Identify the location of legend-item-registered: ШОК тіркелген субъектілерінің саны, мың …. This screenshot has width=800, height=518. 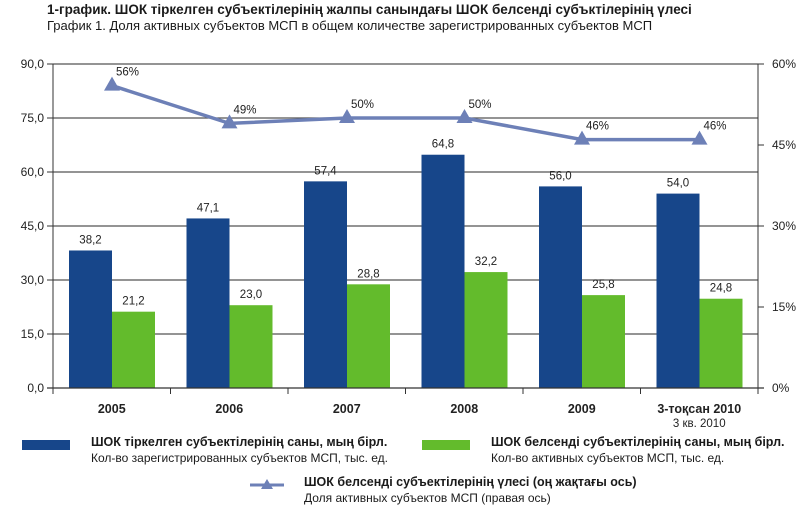
(205, 450).